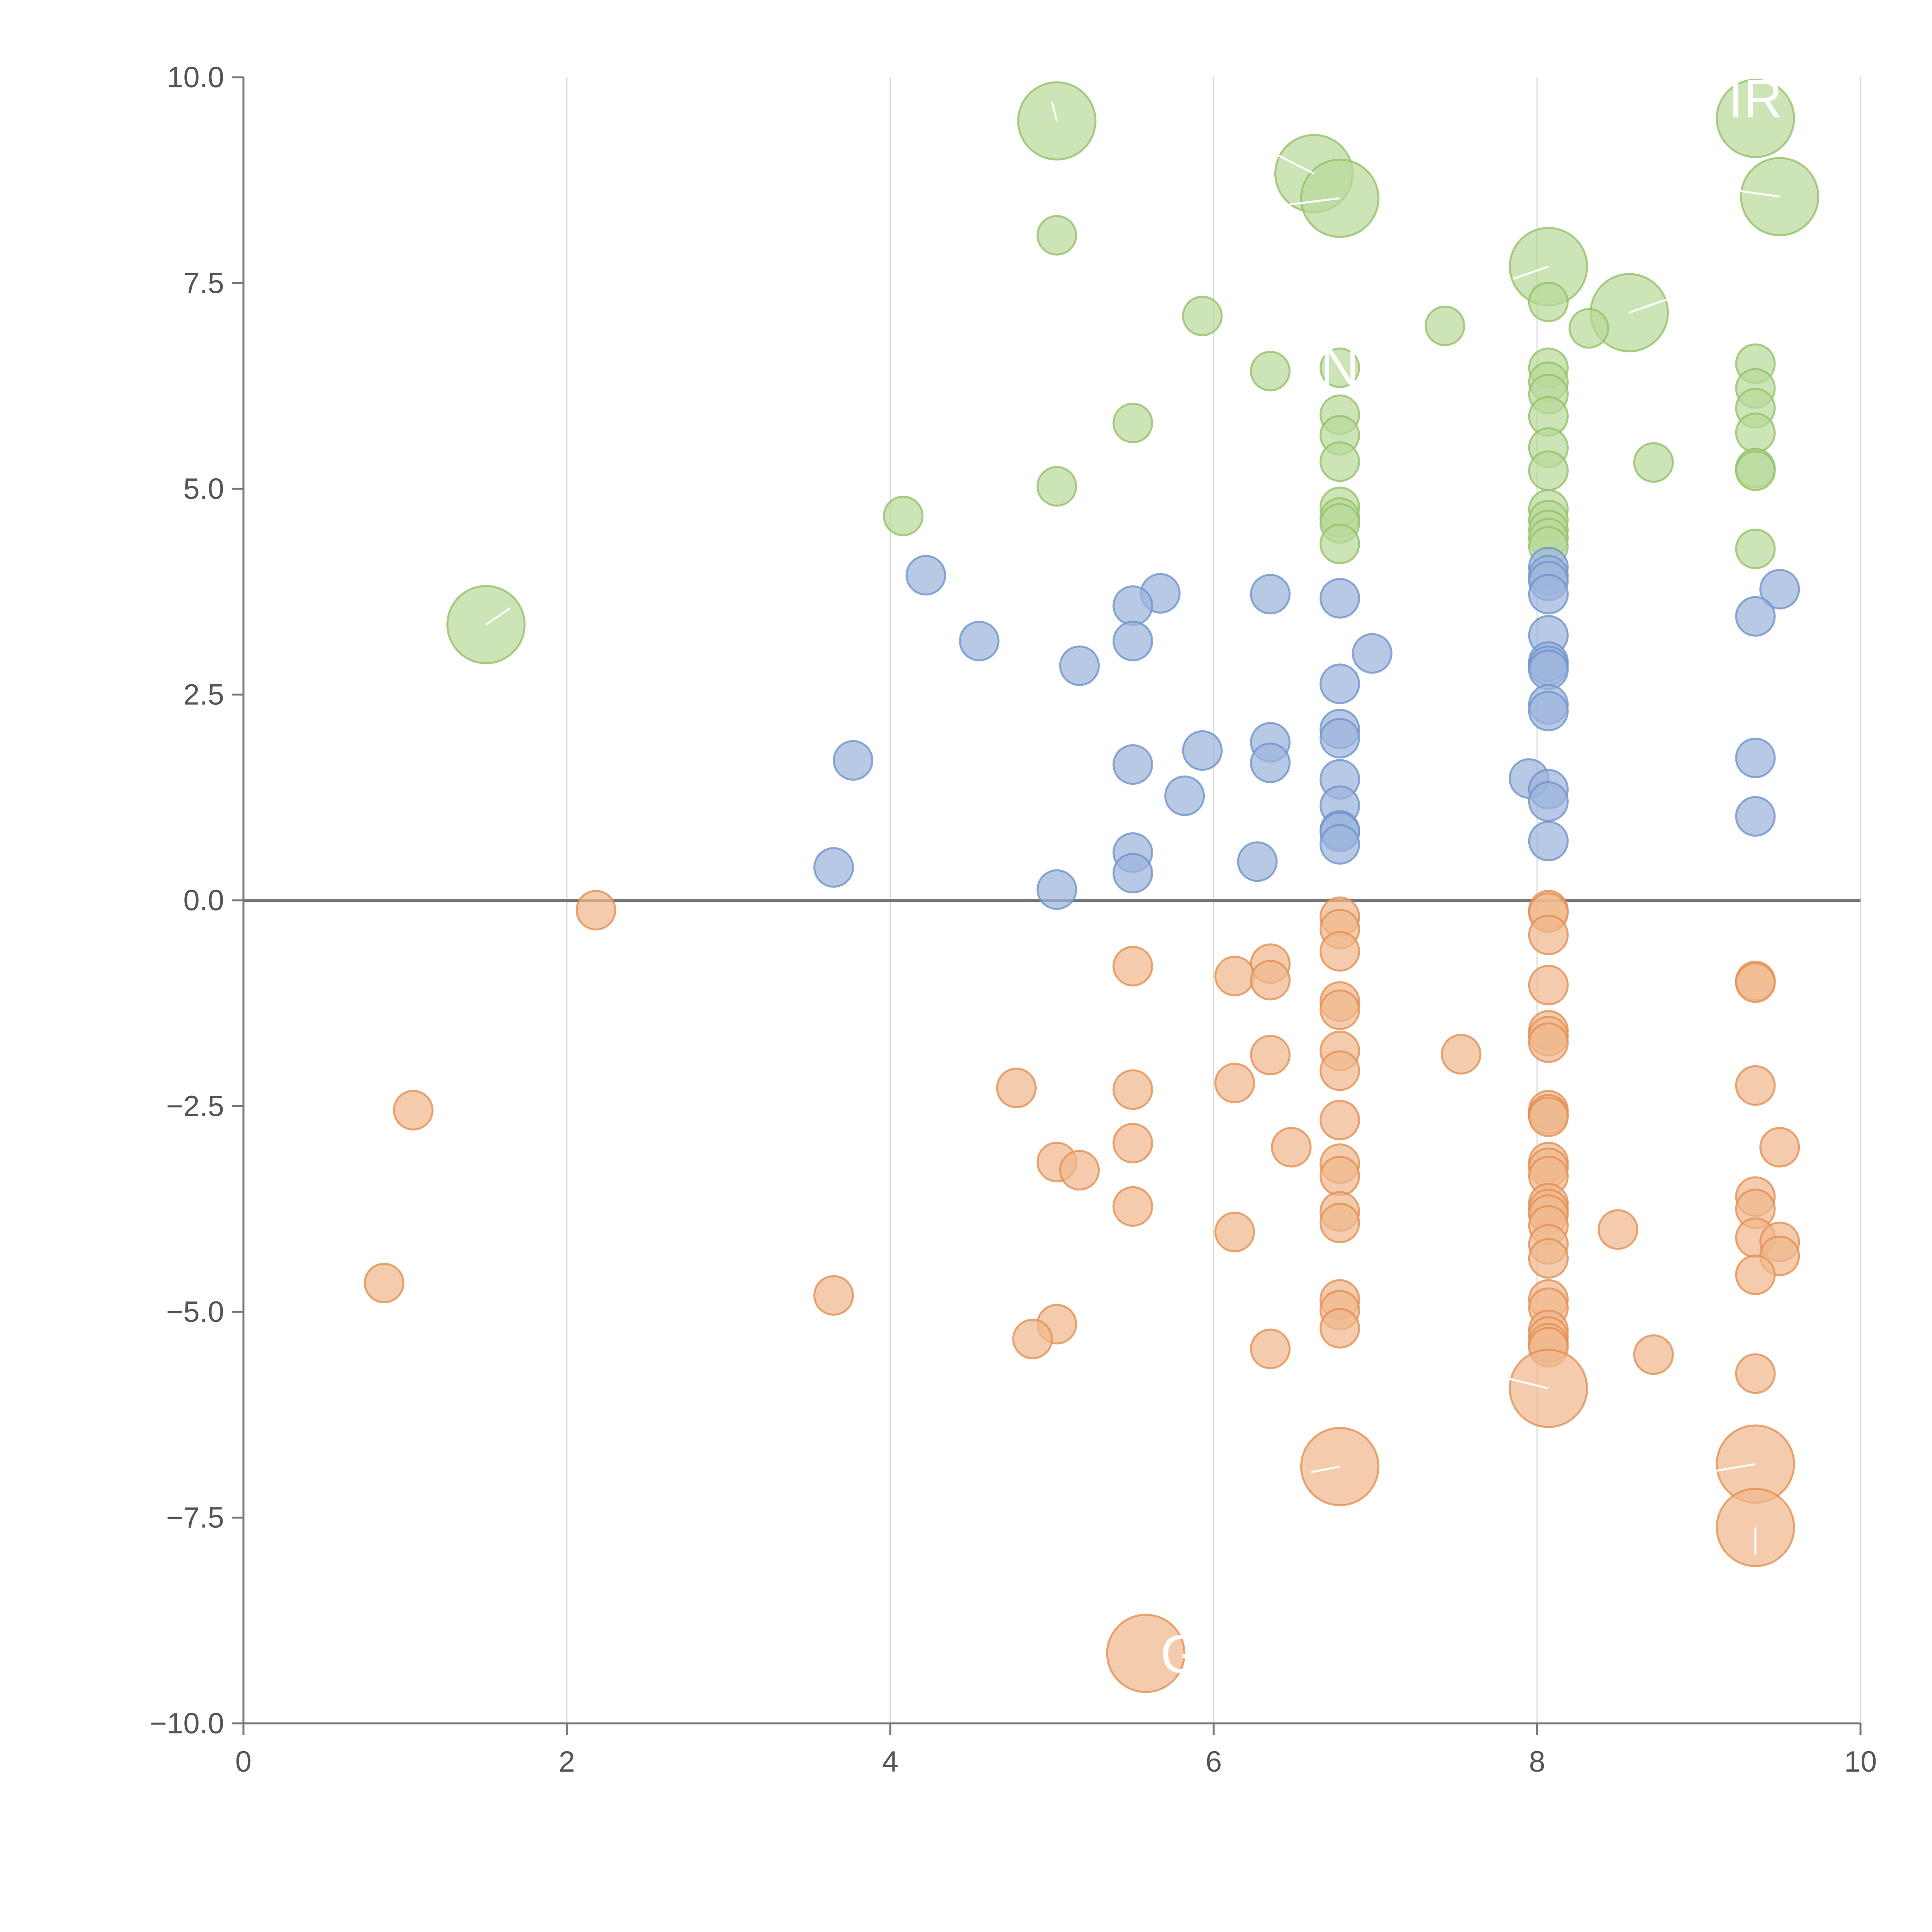 The width and height of the screenshot is (1932, 1932). Describe the element at coordinates (1537, 1761) in the screenshot. I see `x-tick-label-4: 8` at that location.